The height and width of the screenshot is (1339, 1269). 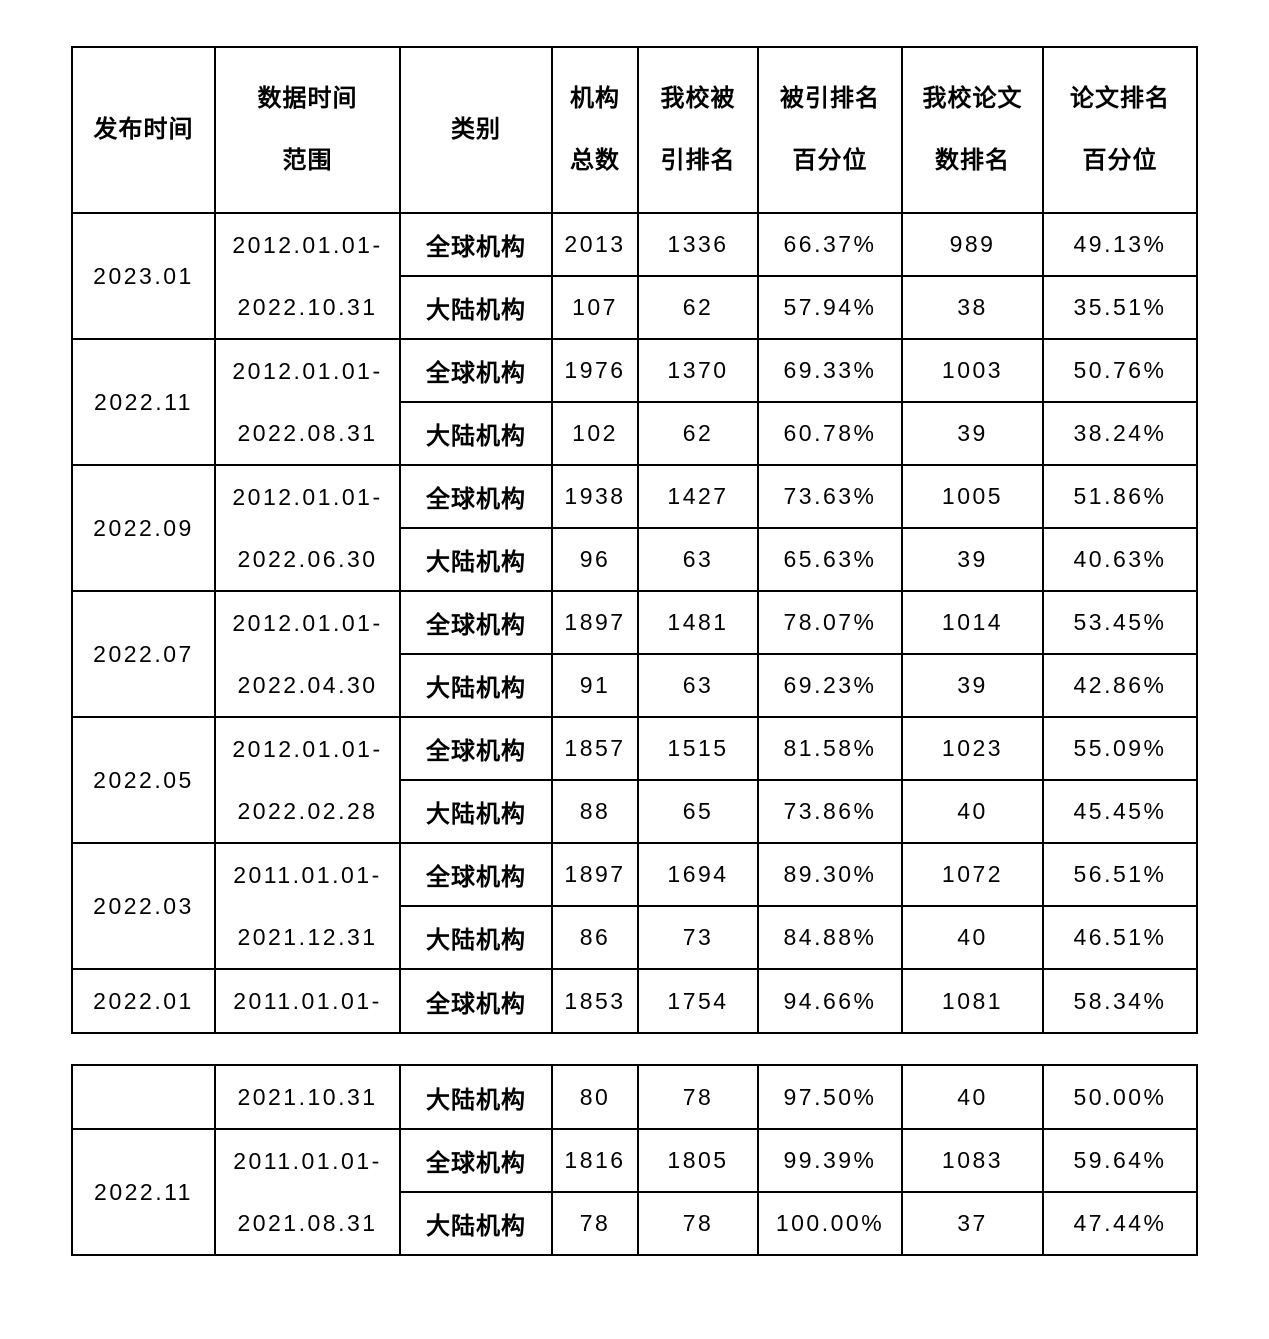 I want to click on org-total-cell: 1976, so click(x=595, y=370).